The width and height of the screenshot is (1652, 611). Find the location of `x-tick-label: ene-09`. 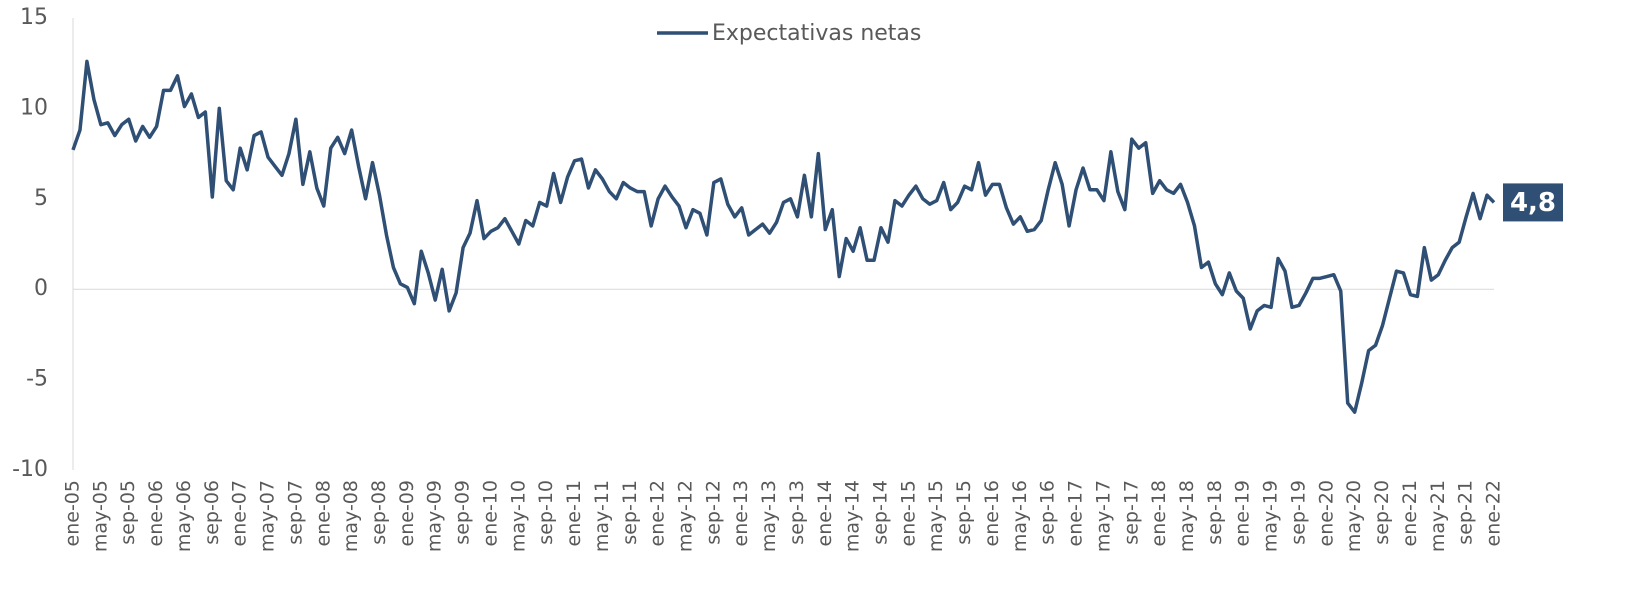

x-tick-label: ene-09 is located at coordinates (407, 513).